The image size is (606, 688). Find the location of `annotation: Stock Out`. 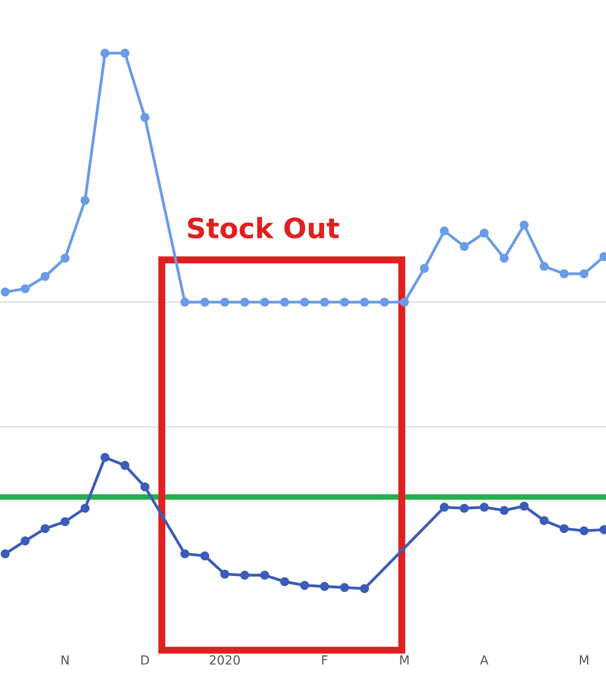

annotation: Stock Out is located at coordinates (264, 227).